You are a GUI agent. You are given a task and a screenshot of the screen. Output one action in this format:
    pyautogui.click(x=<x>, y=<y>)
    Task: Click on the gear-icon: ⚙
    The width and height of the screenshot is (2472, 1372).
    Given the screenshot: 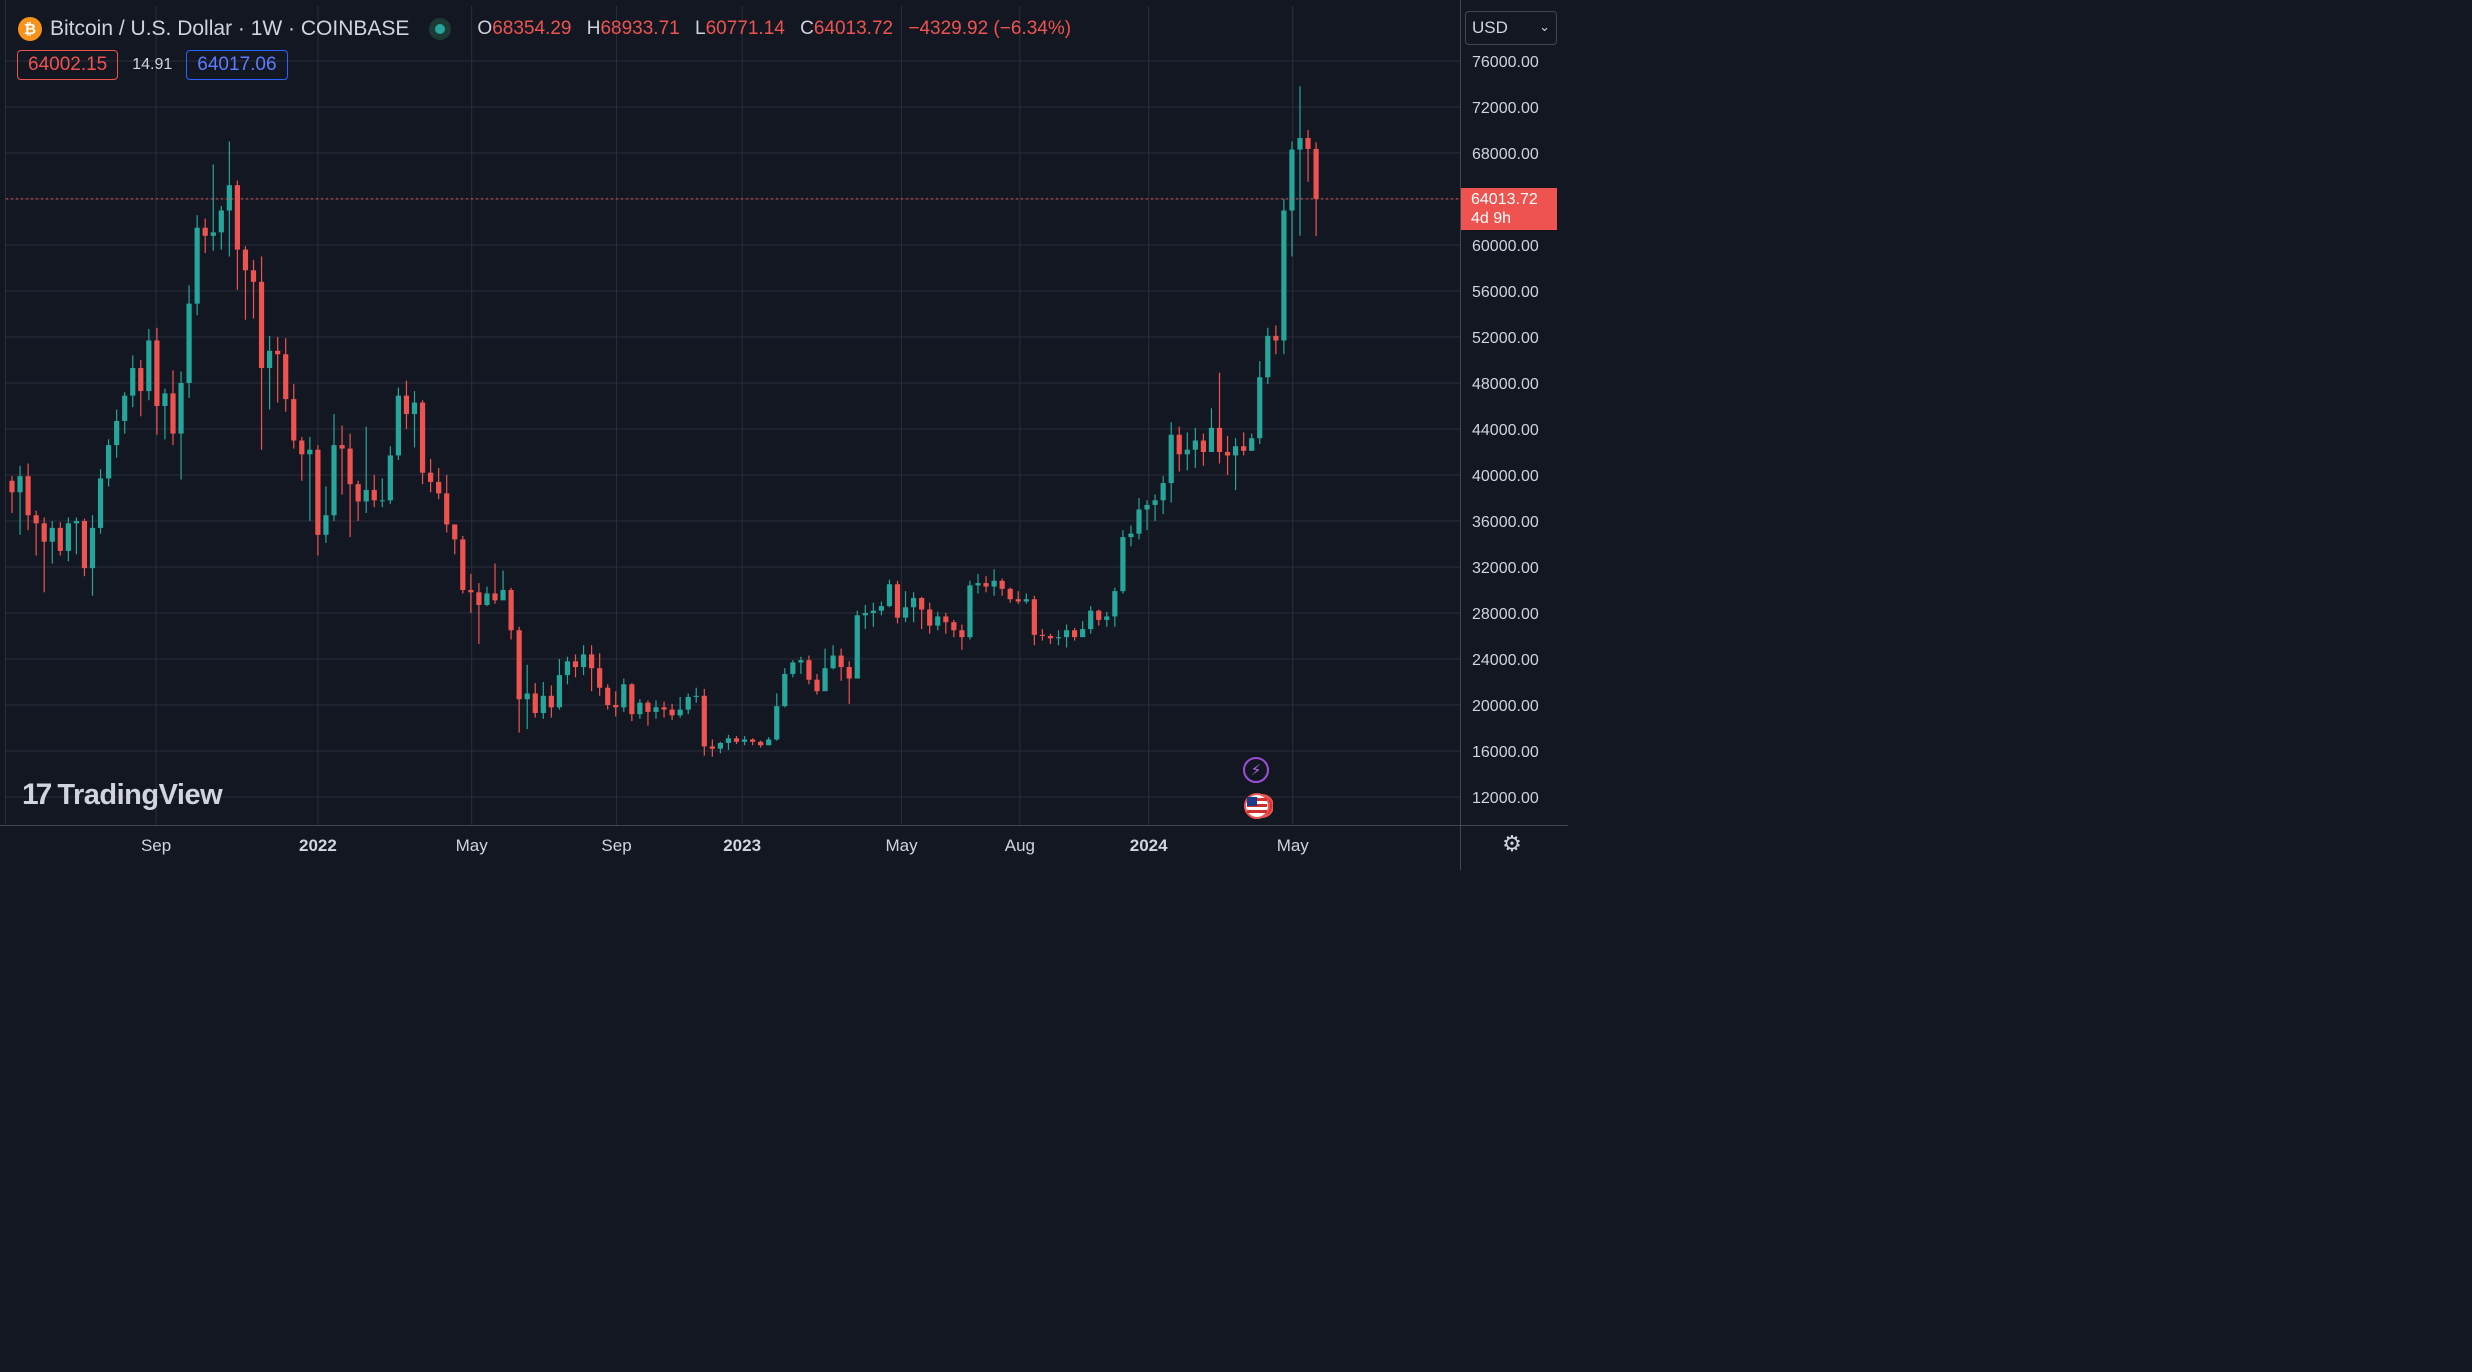 What is the action you would take?
    pyautogui.click(x=1512, y=843)
    